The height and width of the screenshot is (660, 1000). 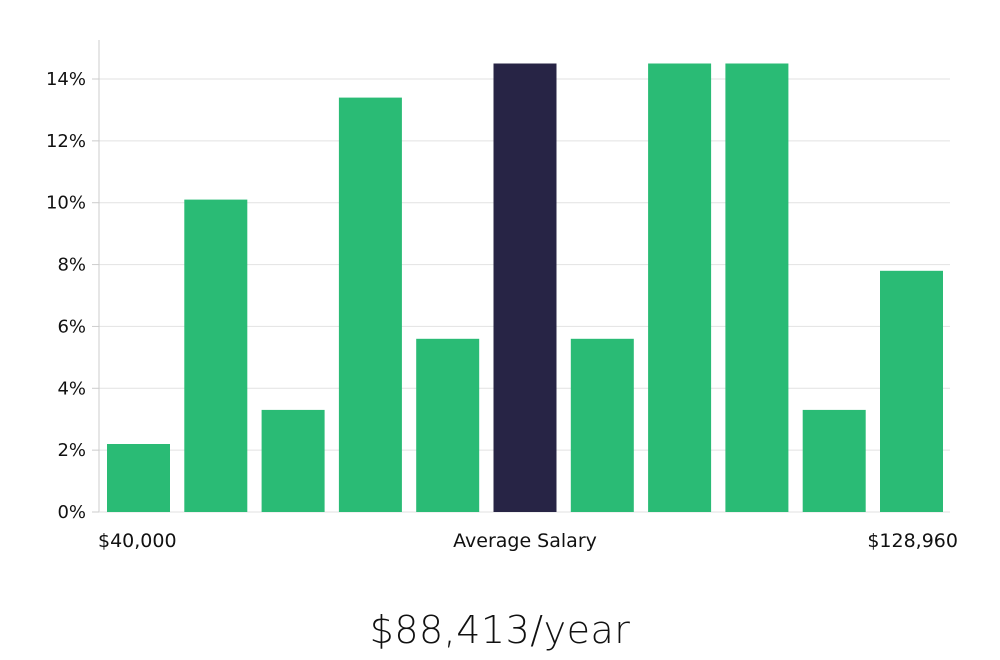 What do you see at coordinates (137, 541) in the screenshot?
I see `x-min-label: $40,000` at bounding box center [137, 541].